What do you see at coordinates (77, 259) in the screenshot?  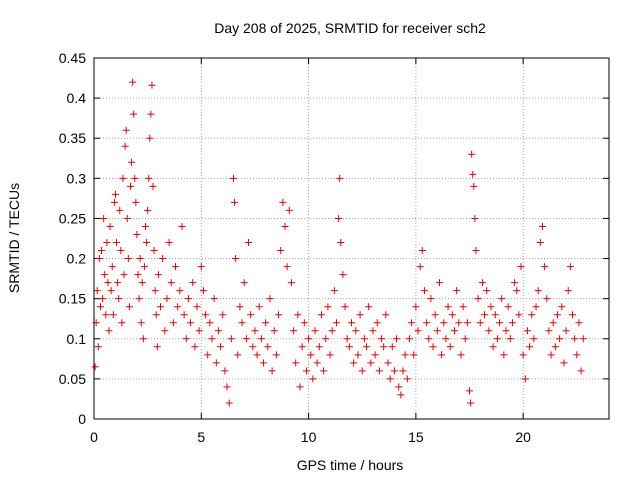 I see `y-tick-label: 0.2` at bounding box center [77, 259].